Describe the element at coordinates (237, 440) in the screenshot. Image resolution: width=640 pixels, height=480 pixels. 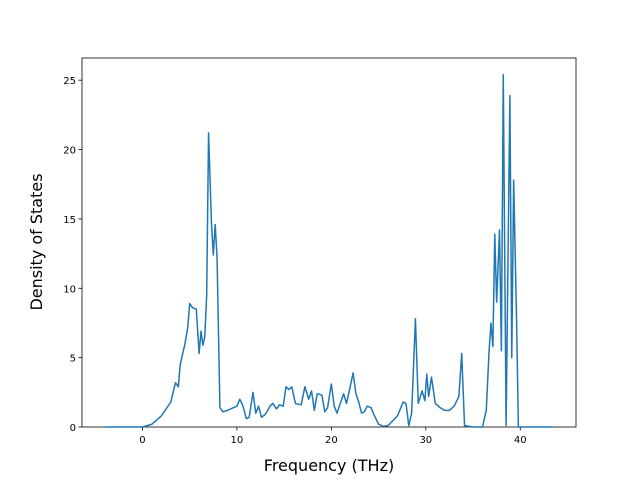
I see `x-tick-label: 10` at that location.